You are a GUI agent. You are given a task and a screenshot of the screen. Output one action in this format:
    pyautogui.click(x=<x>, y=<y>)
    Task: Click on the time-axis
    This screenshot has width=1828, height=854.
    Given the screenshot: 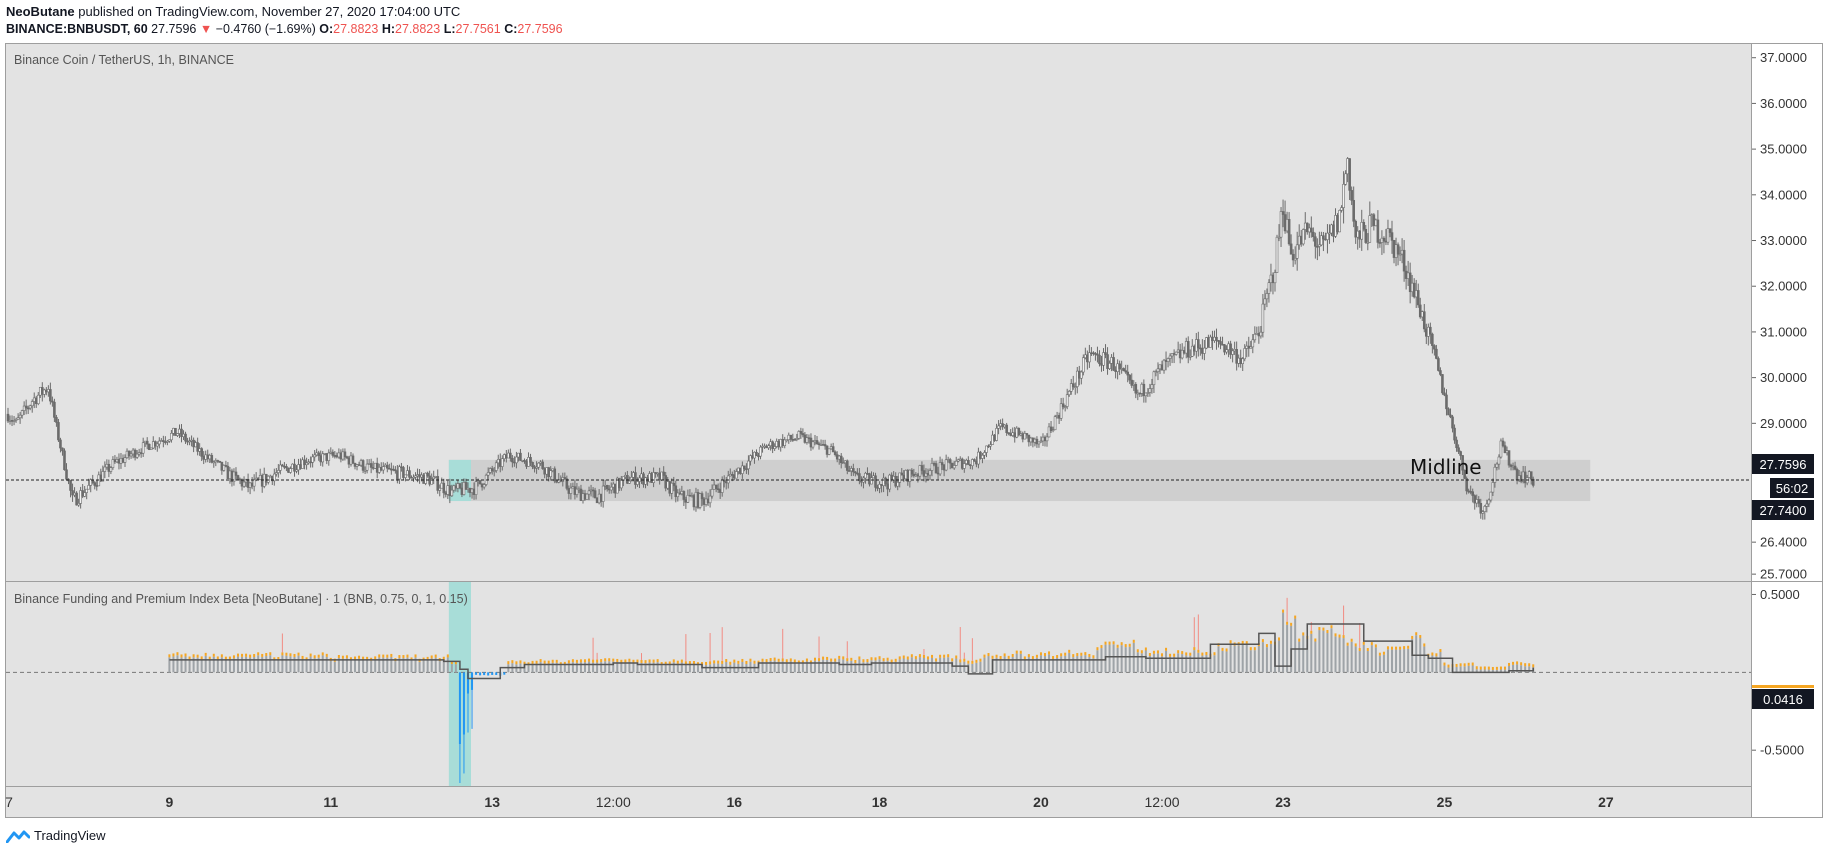 What is the action you would take?
    pyautogui.click(x=878, y=802)
    